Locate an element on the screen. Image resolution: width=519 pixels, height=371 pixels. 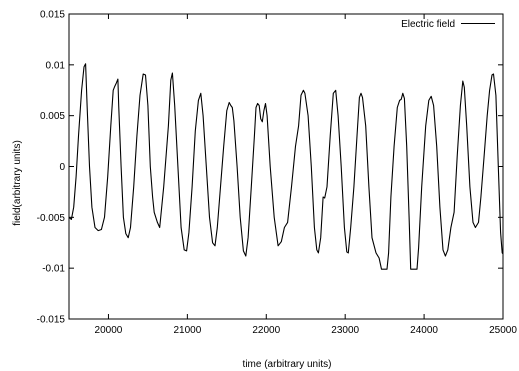
x-tick-label: 24000 is located at coordinates (424, 330).